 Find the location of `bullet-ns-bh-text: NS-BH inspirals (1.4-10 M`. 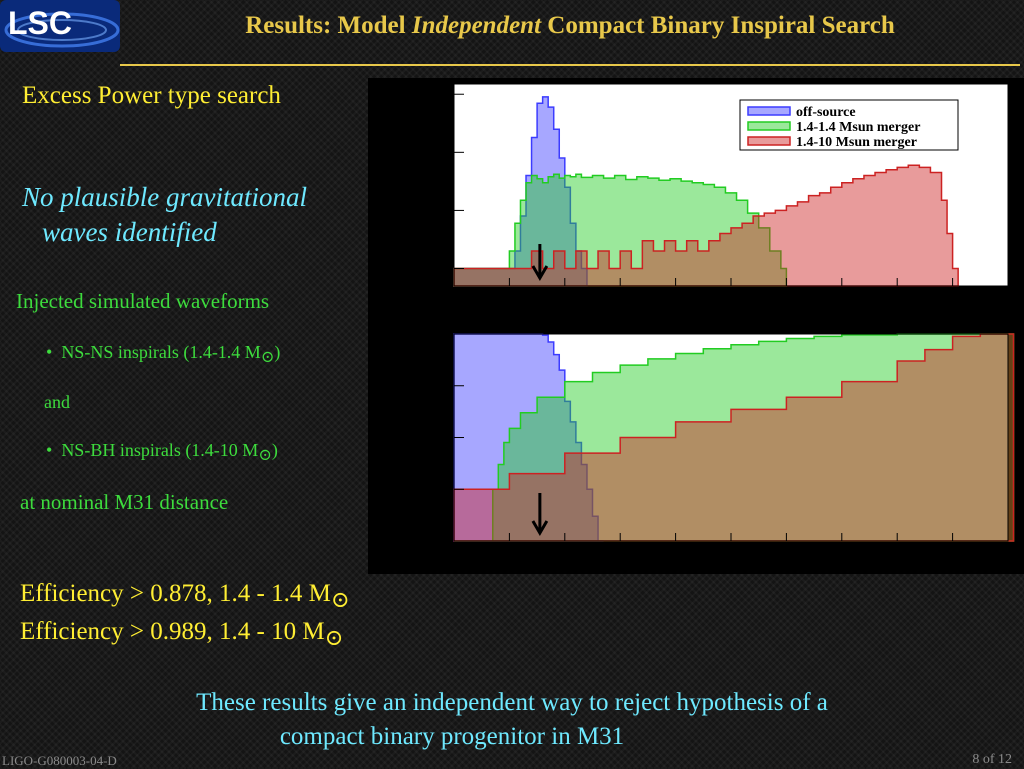

bullet-ns-bh-text: NS-BH inspirals (1.4-10 M is located at coordinates (160, 450).